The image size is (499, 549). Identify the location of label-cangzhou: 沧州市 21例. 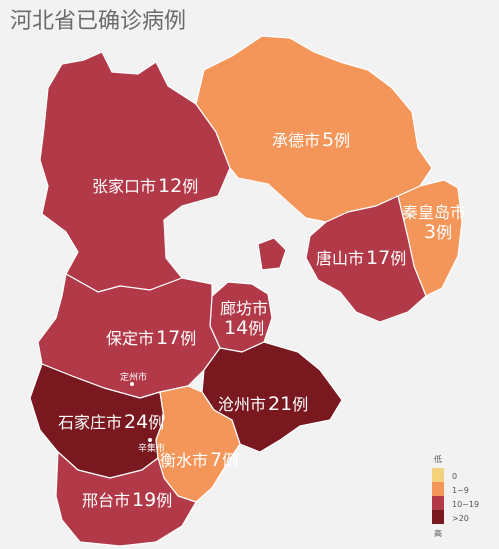
(263, 404).